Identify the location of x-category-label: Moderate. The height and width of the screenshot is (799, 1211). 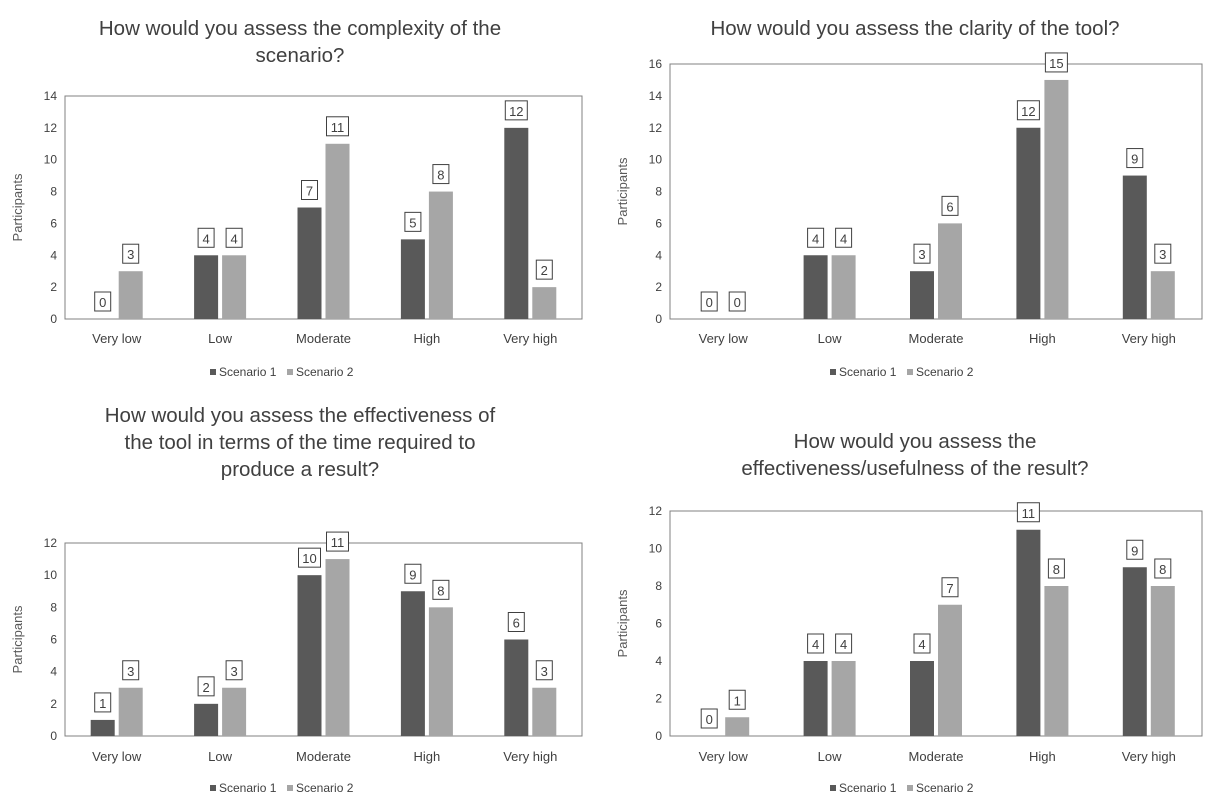
(323, 338).